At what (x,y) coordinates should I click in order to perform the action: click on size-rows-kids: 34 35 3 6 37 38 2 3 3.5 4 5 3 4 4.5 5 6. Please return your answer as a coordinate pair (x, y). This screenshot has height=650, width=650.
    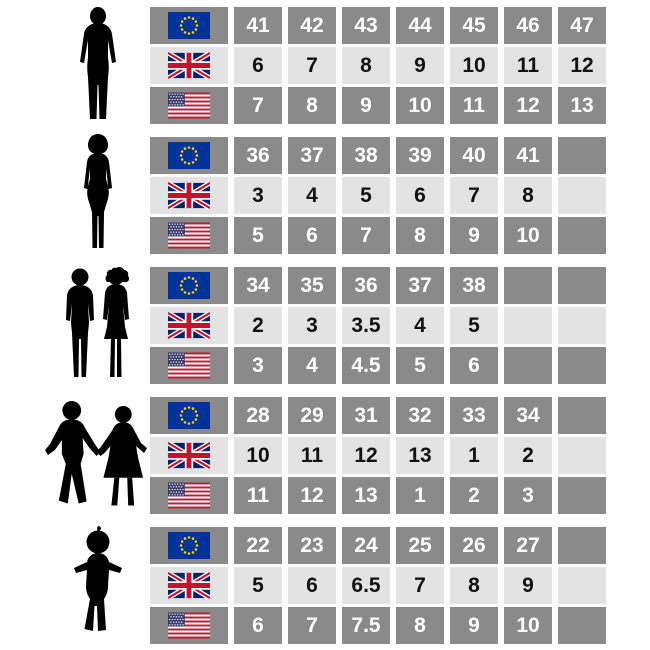
    Looking at the image, I should click on (378, 325).